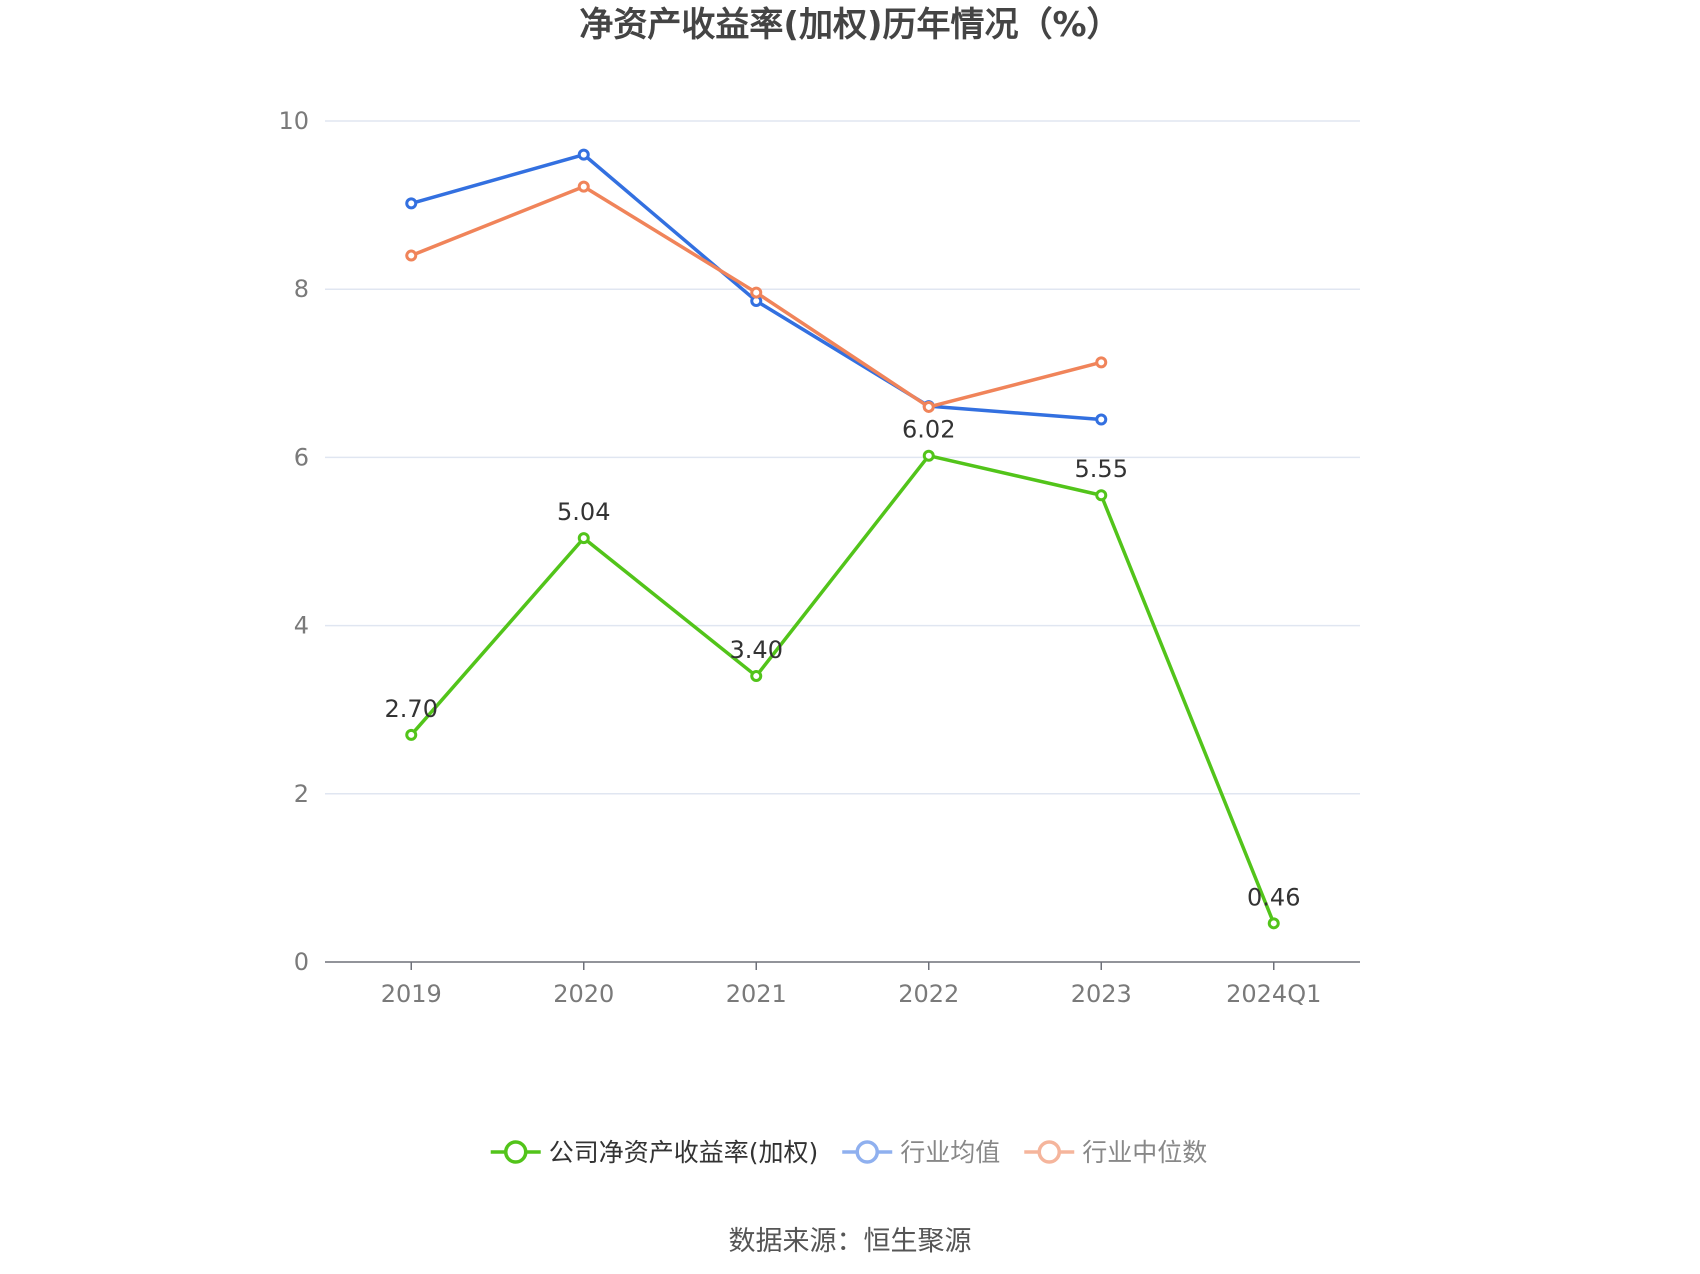  Describe the element at coordinates (1273, 897) in the screenshot. I see `data-label: 0.46` at that location.